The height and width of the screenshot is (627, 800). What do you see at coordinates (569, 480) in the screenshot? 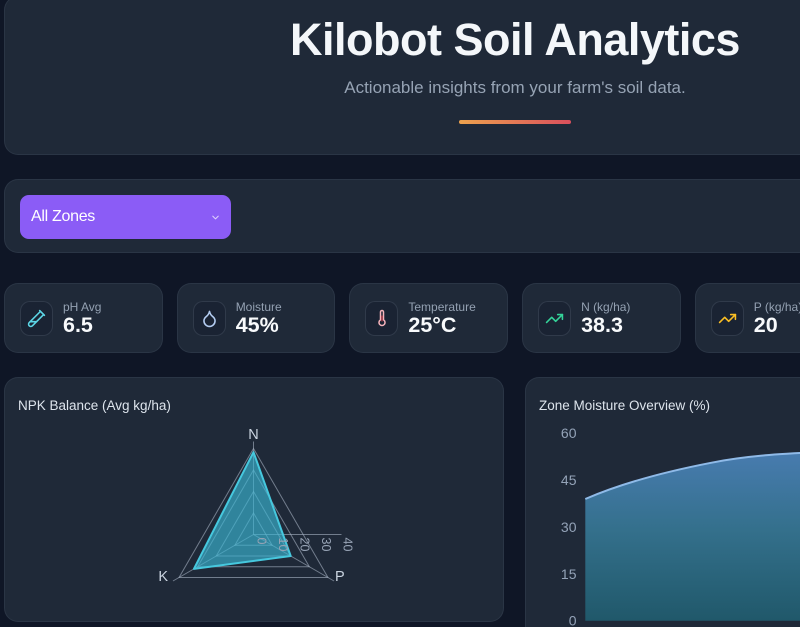
I see `svg-text: 45` at bounding box center [569, 480].